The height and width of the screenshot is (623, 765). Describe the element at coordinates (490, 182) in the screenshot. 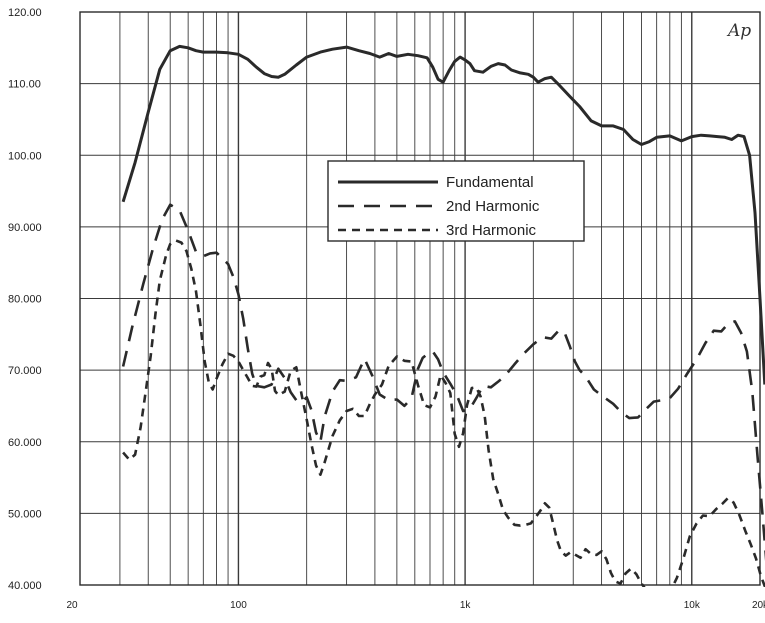

I see `legend-label: Fundamental` at that location.